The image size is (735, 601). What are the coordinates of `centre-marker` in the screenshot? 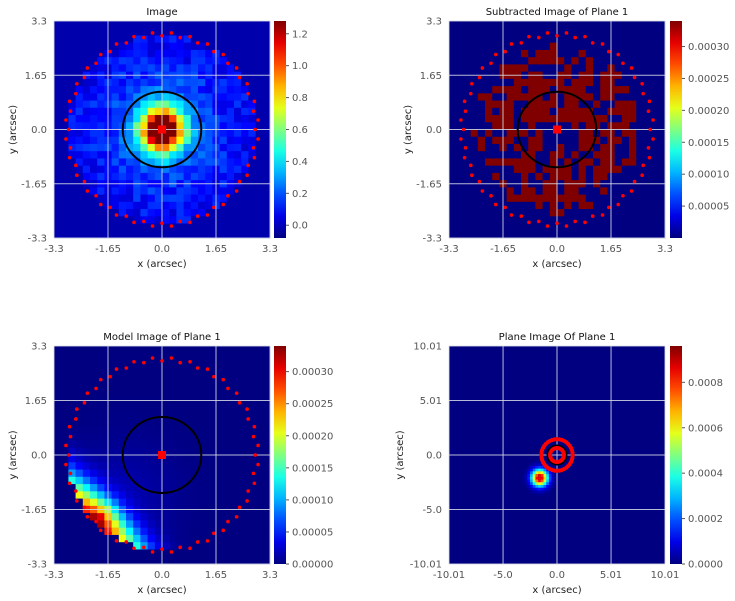 It's located at (557, 129).